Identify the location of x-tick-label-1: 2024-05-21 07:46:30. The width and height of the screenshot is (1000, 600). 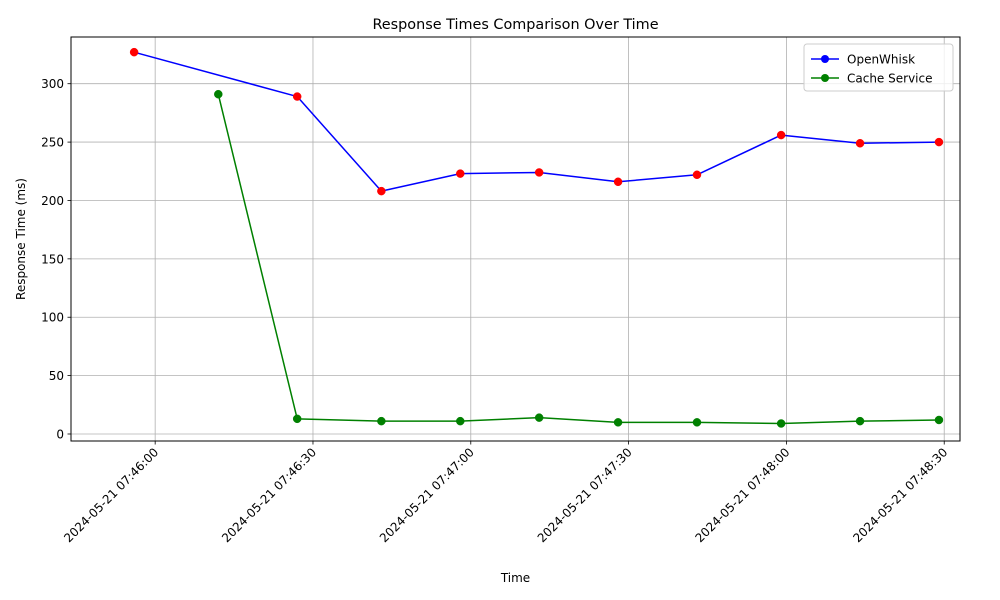
(269, 495).